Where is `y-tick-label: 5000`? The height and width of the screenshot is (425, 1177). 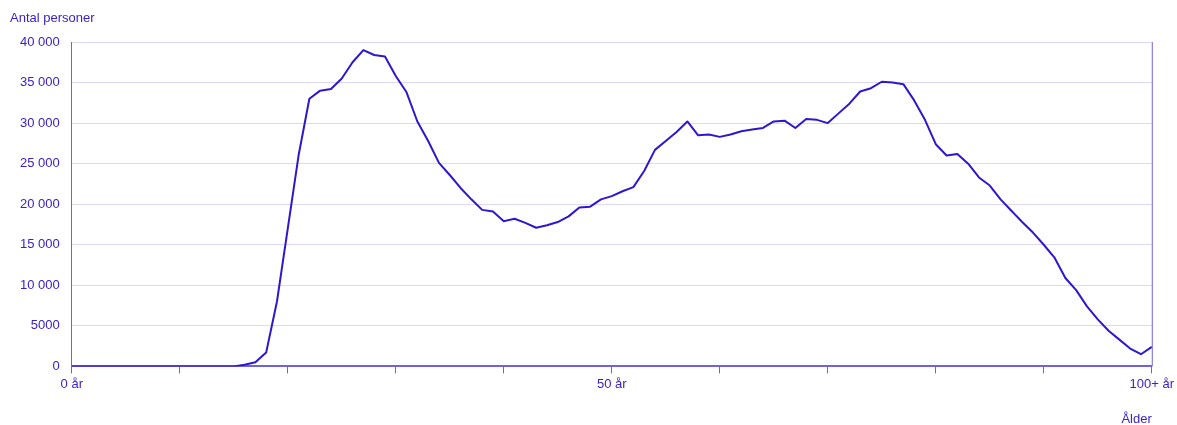 y-tick-label: 5000 is located at coordinates (45, 325).